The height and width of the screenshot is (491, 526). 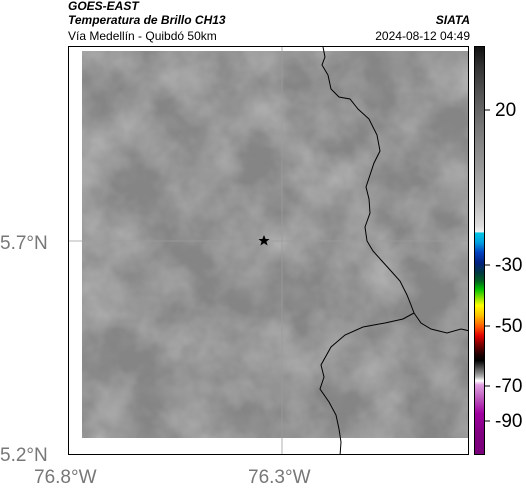 I want to click on lon-label-left: 76.8°W, so click(x=65, y=477).